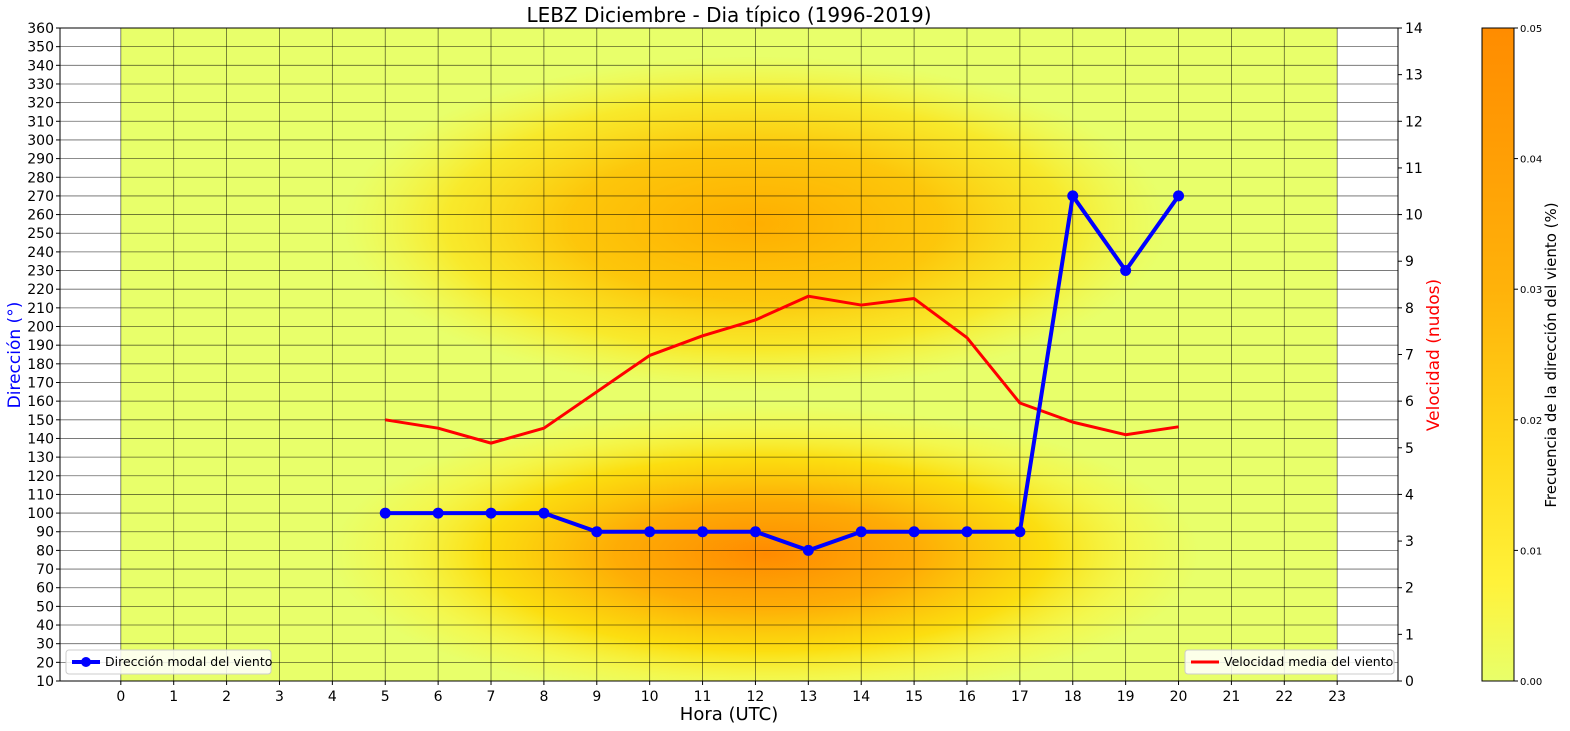  Describe the element at coordinates (40, 48) in the screenshot. I see `y-left-tick-label: 350` at that location.